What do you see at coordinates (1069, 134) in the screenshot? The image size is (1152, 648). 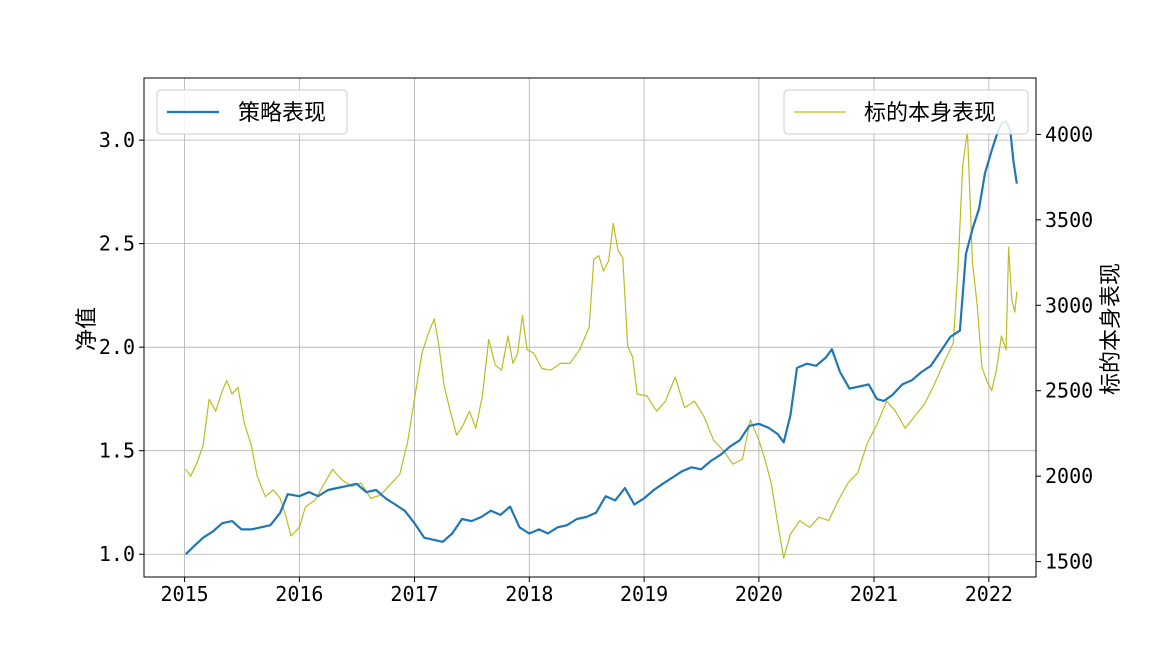 I see `y-right-tick-label: 4000` at bounding box center [1069, 134].